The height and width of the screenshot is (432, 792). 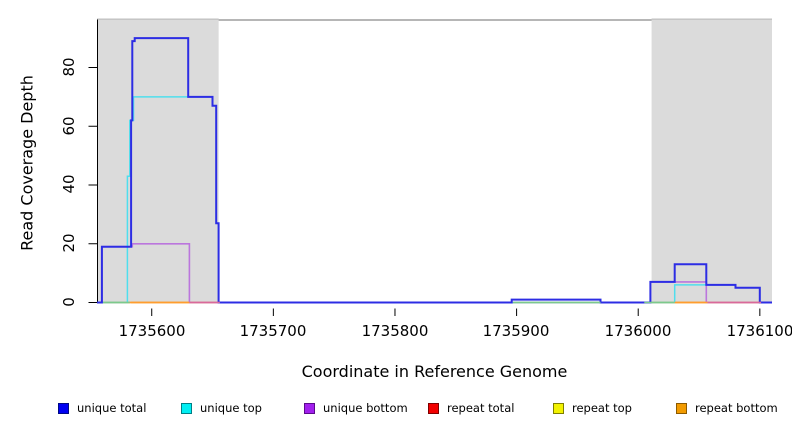 I want to click on unique-total-swatch-icon, so click(x=63, y=408).